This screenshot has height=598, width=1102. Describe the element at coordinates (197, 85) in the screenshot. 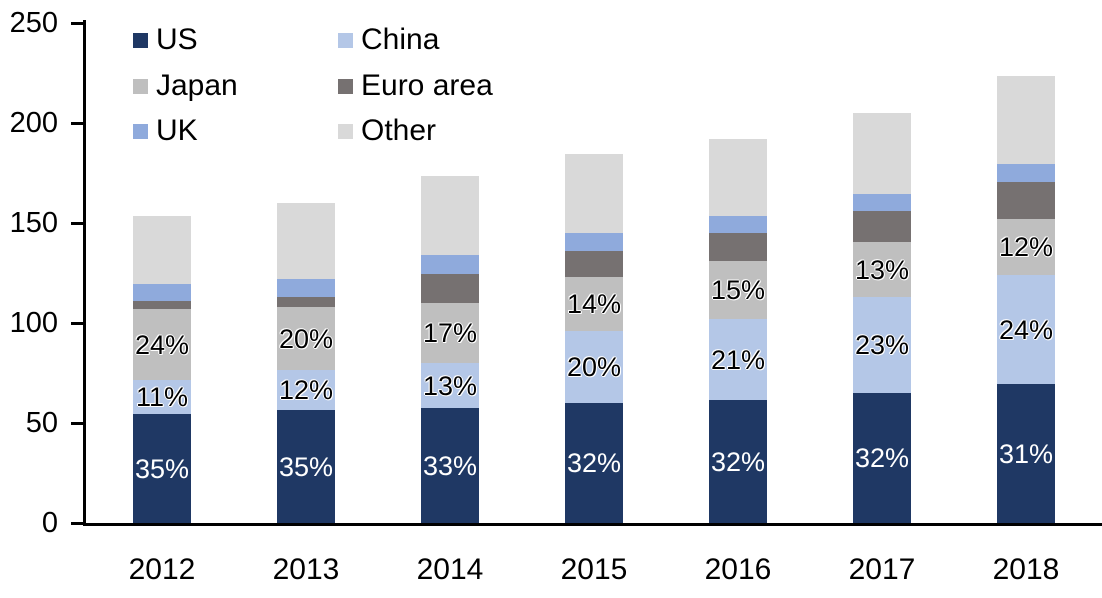

I see `legend-label-japan: Japan` at that location.